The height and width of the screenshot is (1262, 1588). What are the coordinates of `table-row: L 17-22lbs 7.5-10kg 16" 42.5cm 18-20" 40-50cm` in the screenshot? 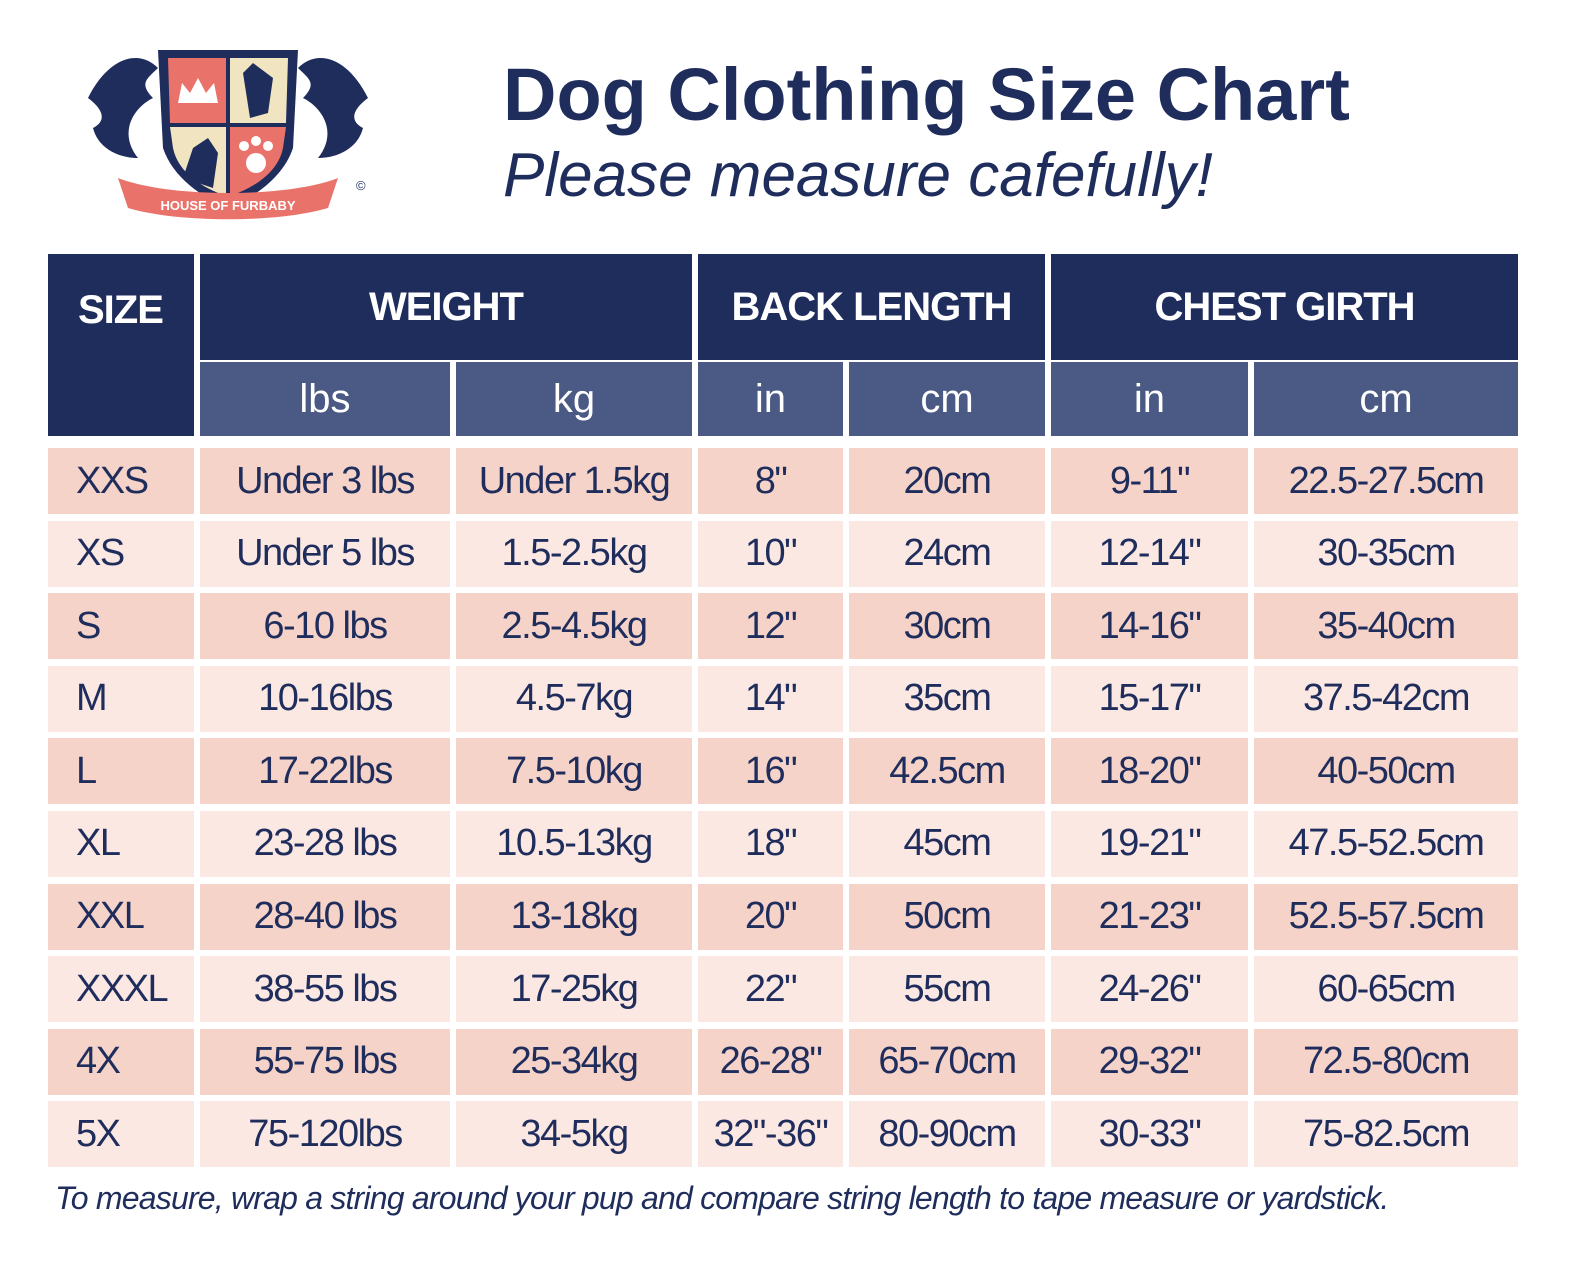 It's located at (783, 771).